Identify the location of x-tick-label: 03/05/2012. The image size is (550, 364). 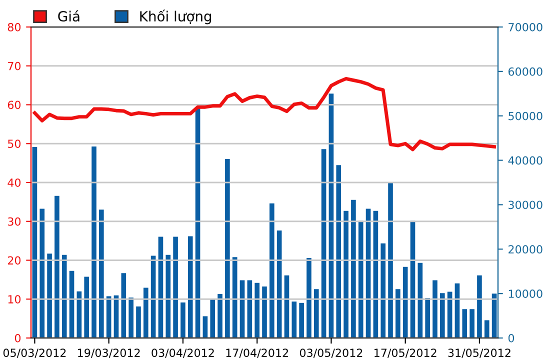
(331, 353).